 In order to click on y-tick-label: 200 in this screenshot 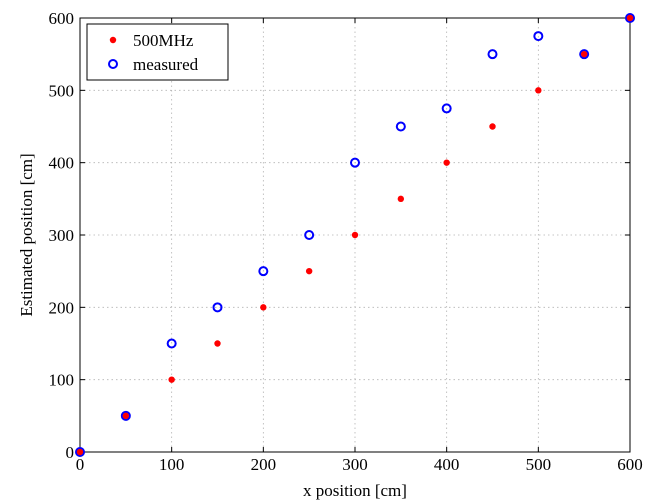, I will do `click(62, 307)`.